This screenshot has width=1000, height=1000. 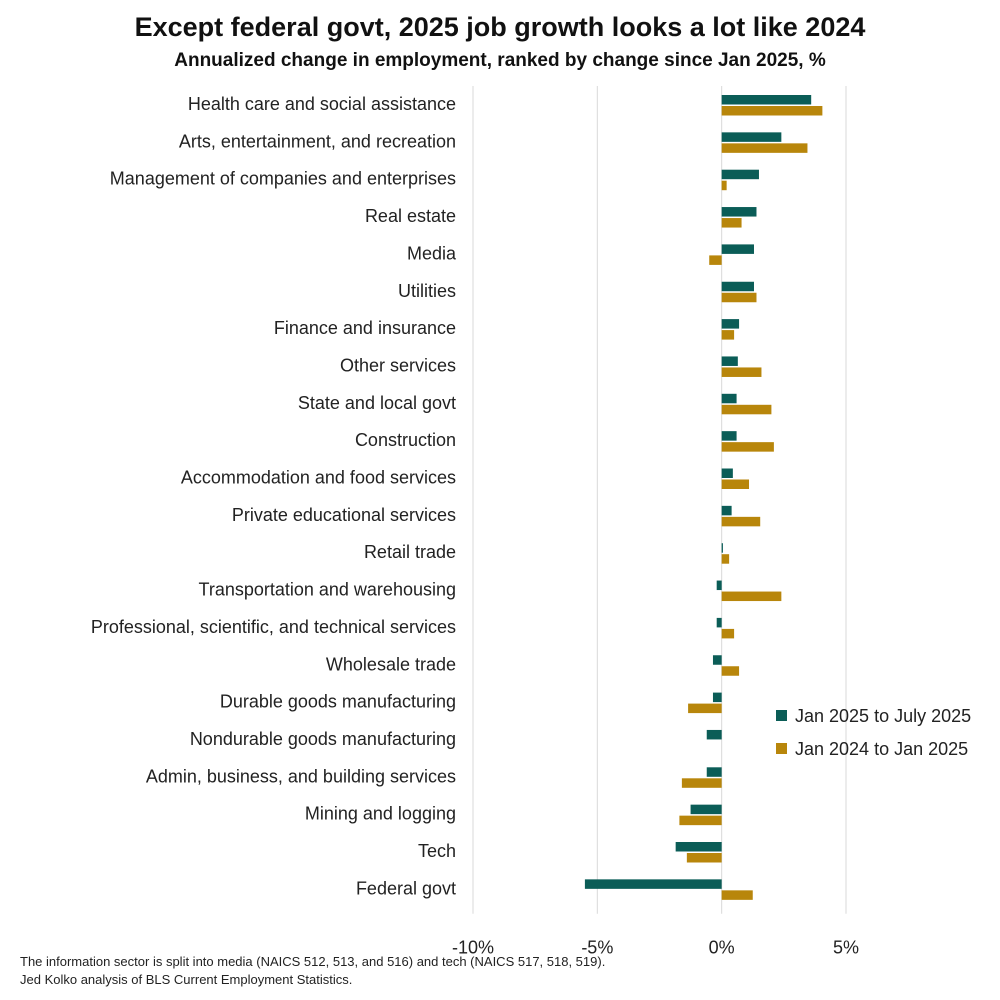 I want to click on category-label: Health care and social assistance, so click(x=322, y=104).